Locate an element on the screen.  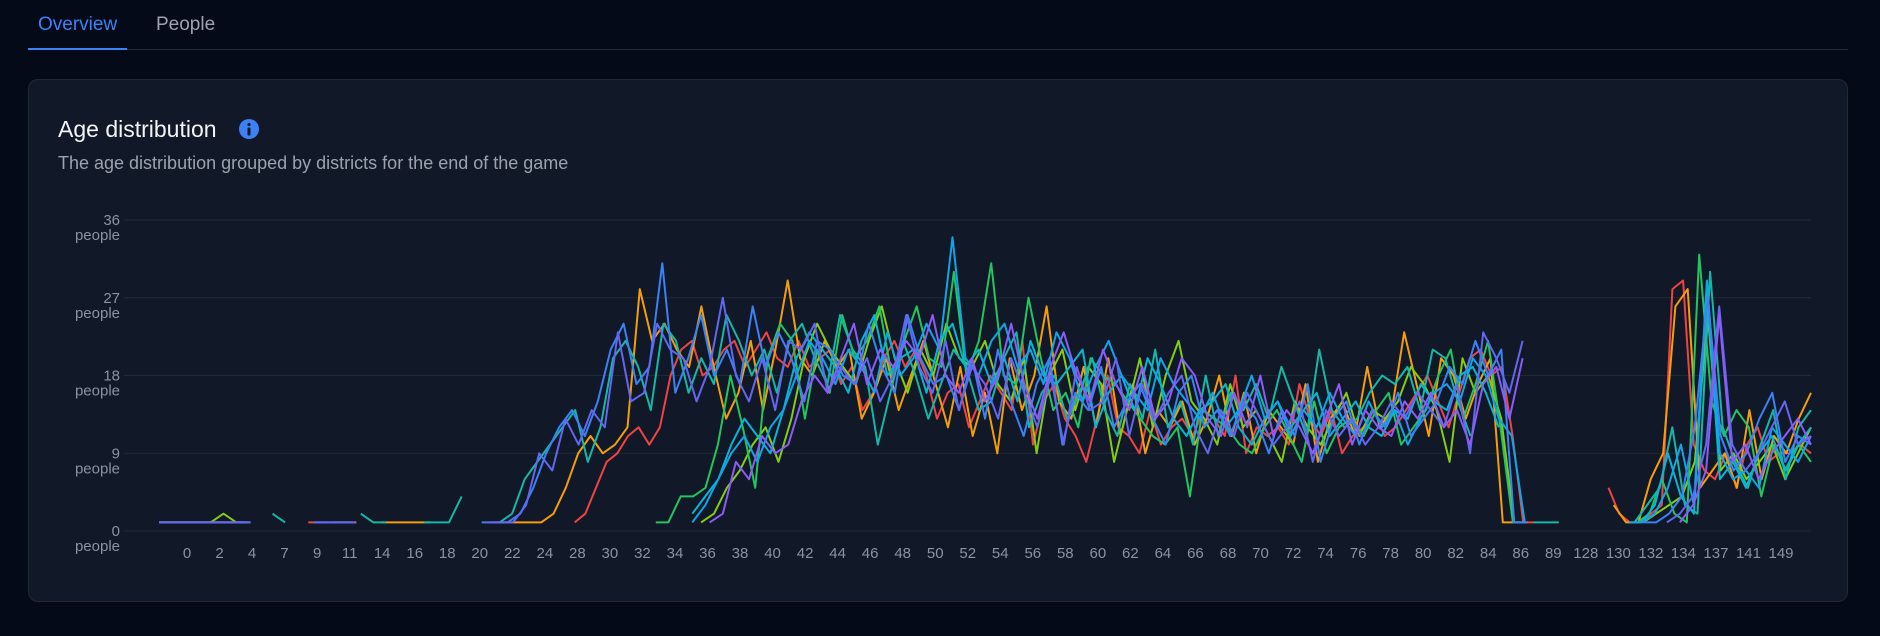
x-tick-label: 9 is located at coordinates (317, 553).